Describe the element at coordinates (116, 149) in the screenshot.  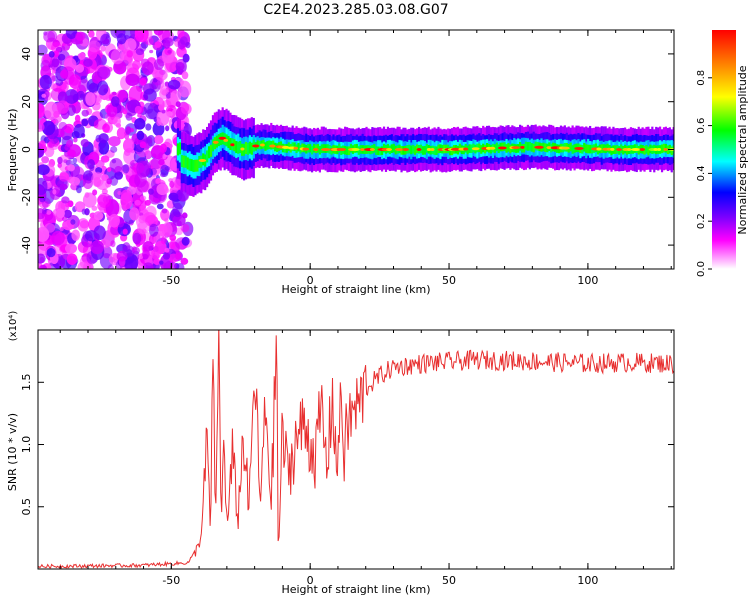
I see `heatmap-noise-region` at that location.